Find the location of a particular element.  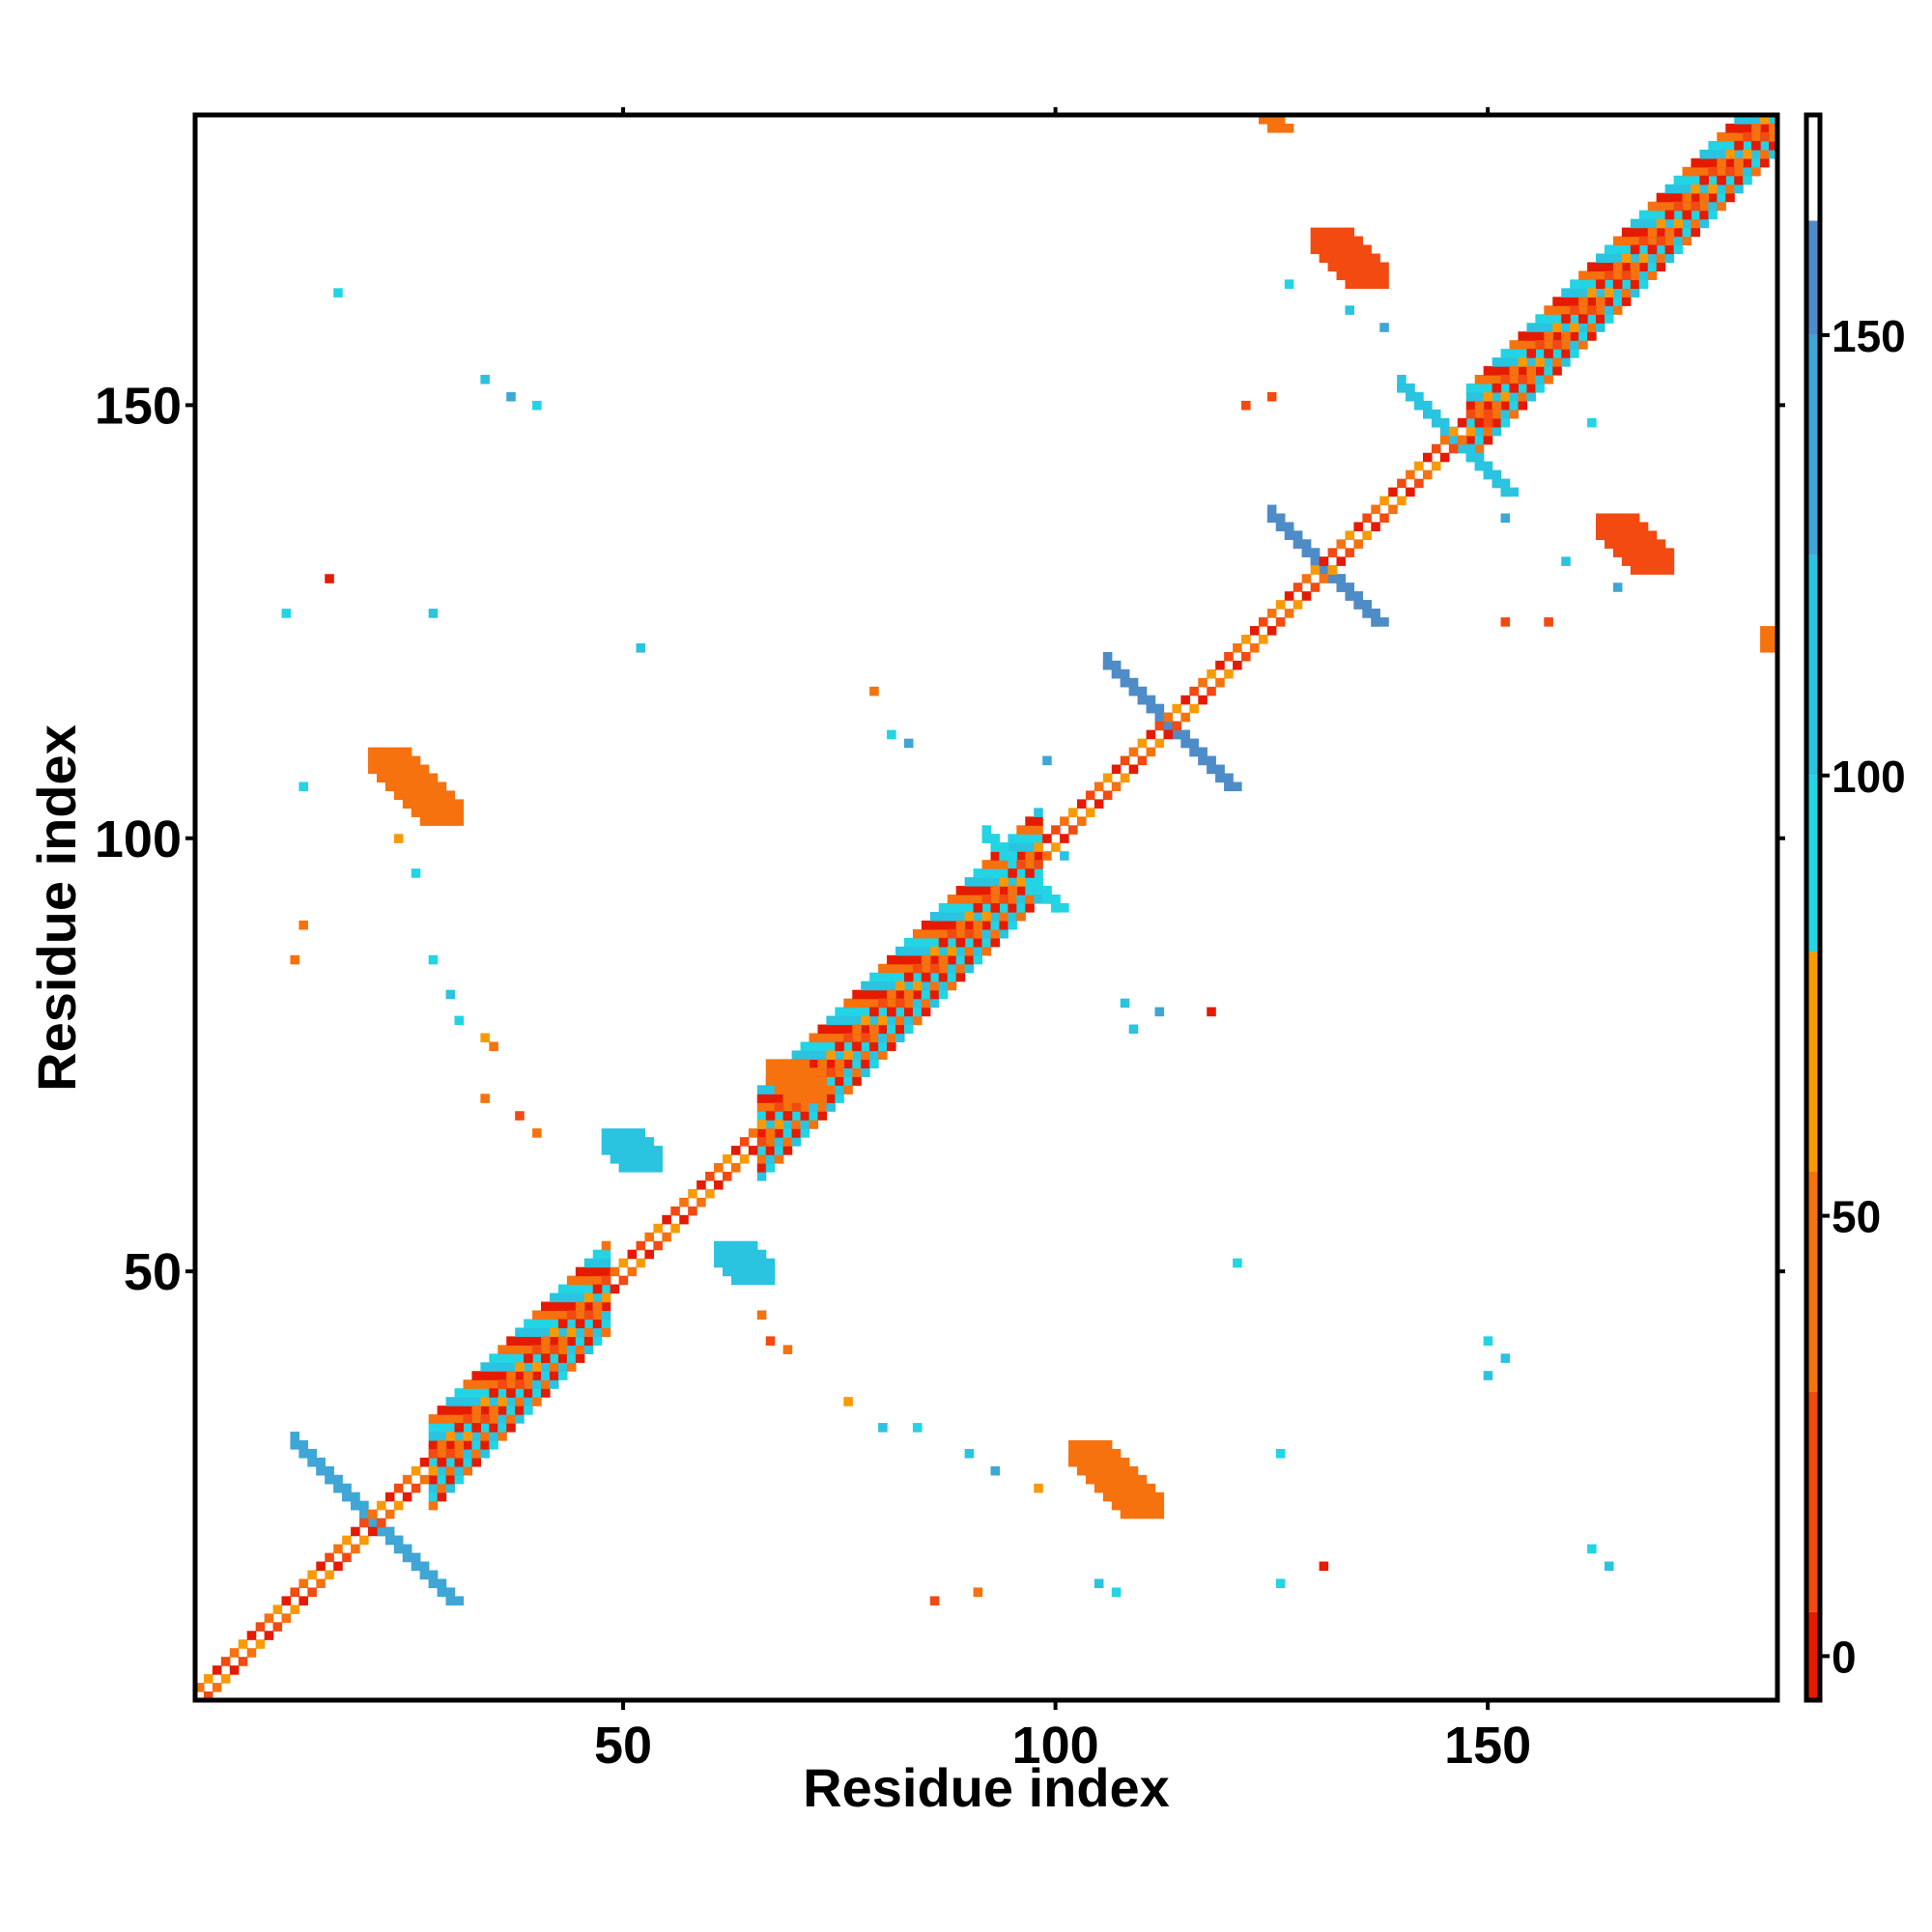

colorbar-frame is located at coordinates (1813, 907).